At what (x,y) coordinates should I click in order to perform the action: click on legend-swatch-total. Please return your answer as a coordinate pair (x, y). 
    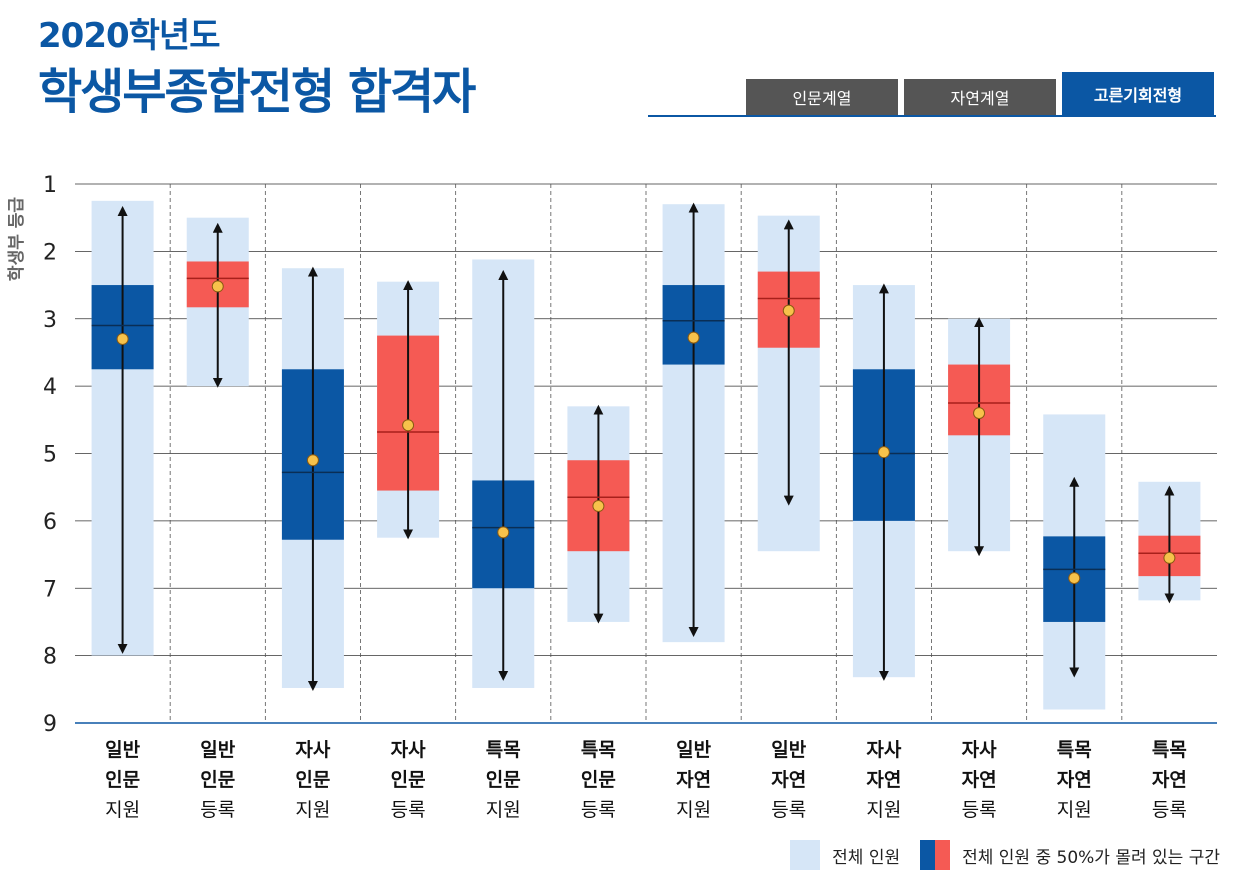
    Looking at the image, I should click on (805, 855).